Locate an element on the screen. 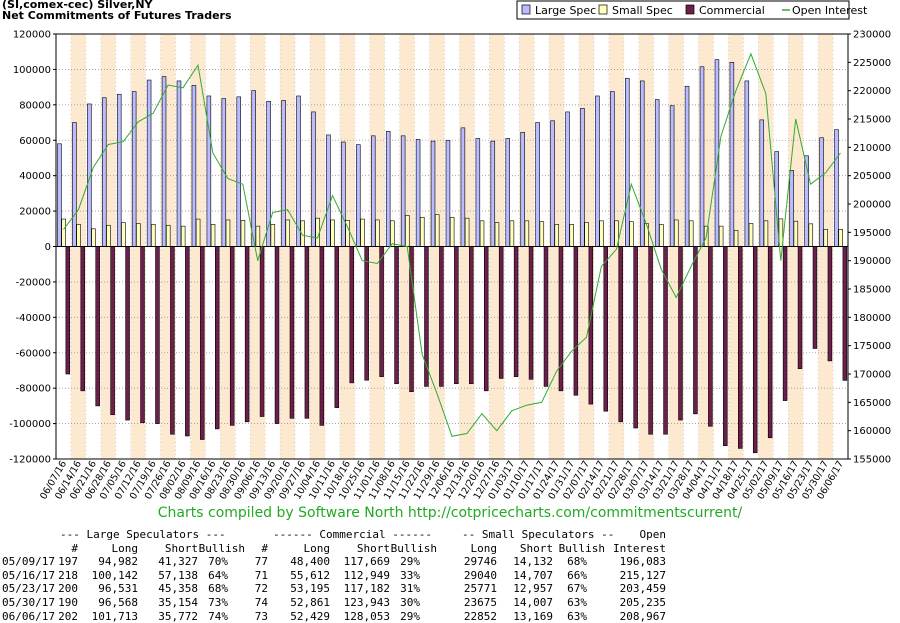  row-date: 05/16/17 is located at coordinates (28, 575).